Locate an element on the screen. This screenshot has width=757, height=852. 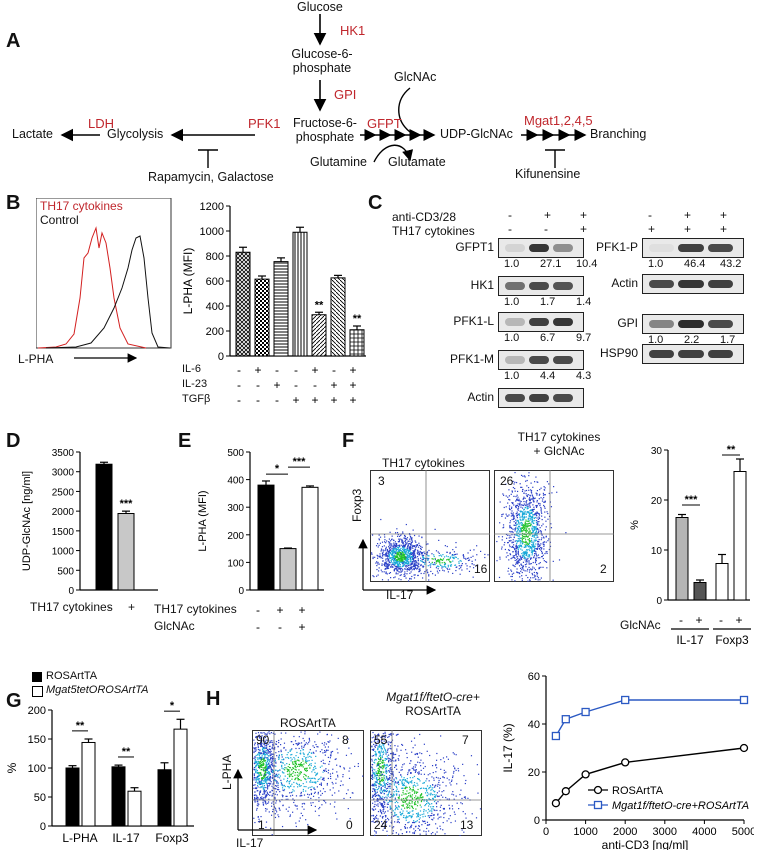
panel-label-c: C is located at coordinates (375, 203).